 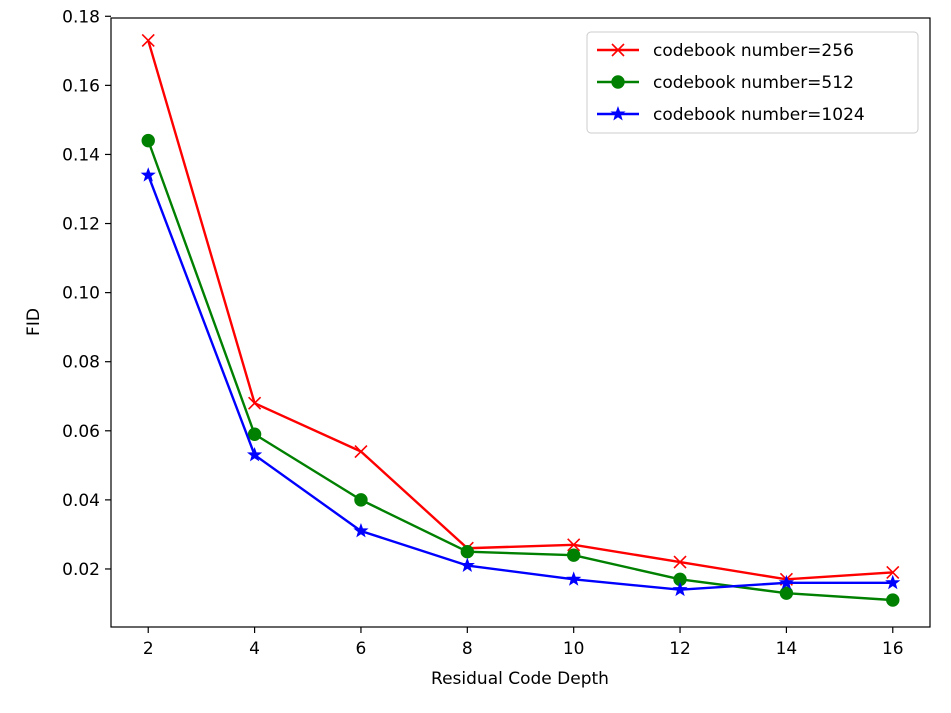 What do you see at coordinates (81, 294) in the screenshot?
I see `y-tick-label: 0.10` at bounding box center [81, 294].